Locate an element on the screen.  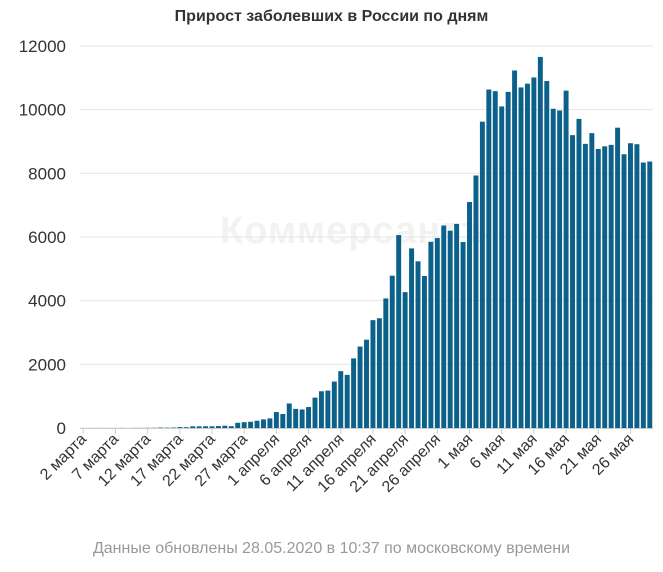
y-tick-label: 0 is located at coordinates (61, 428).